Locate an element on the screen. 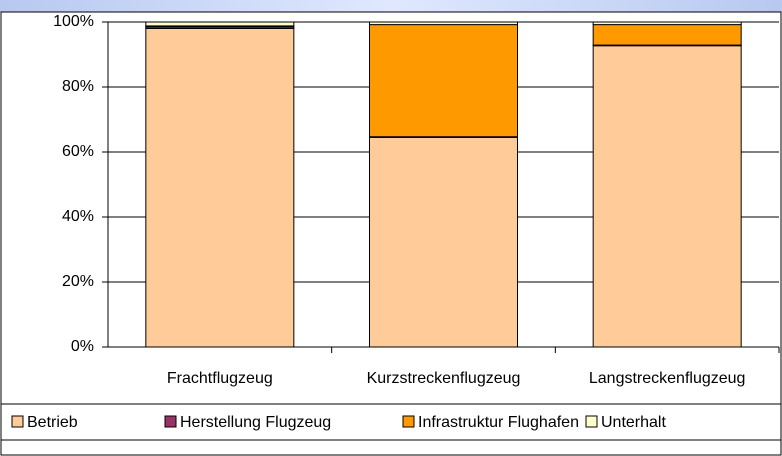 The image size is (782, 456). legend-label: Betrieb is located at coordinates (52, 422).